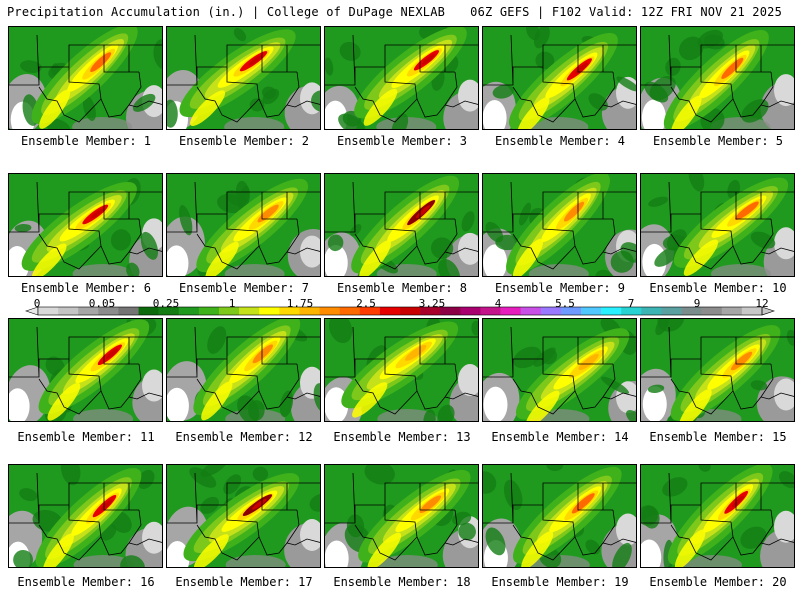  I want to click on ensemble-member-label: Ensemble Member: 2, so click(244, 141).